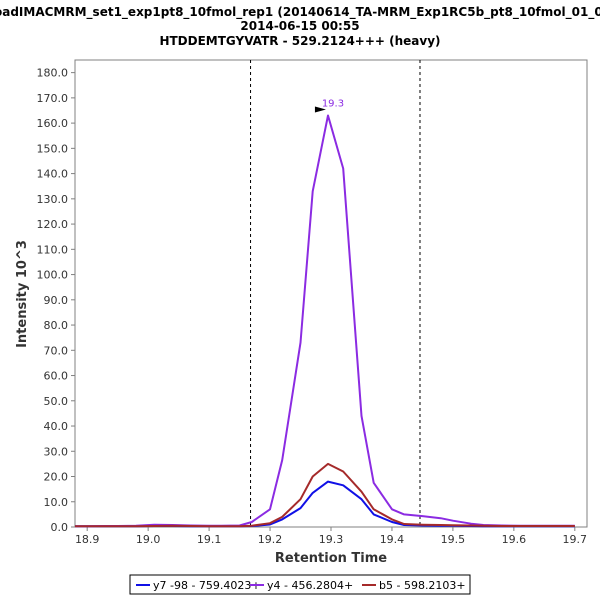 The width and height of the screenshot is (600, 600). I want to click on chart-title-line-3: HTDDEMTGYVATR - 529.2124+++ (heavy), so click(299, 41).